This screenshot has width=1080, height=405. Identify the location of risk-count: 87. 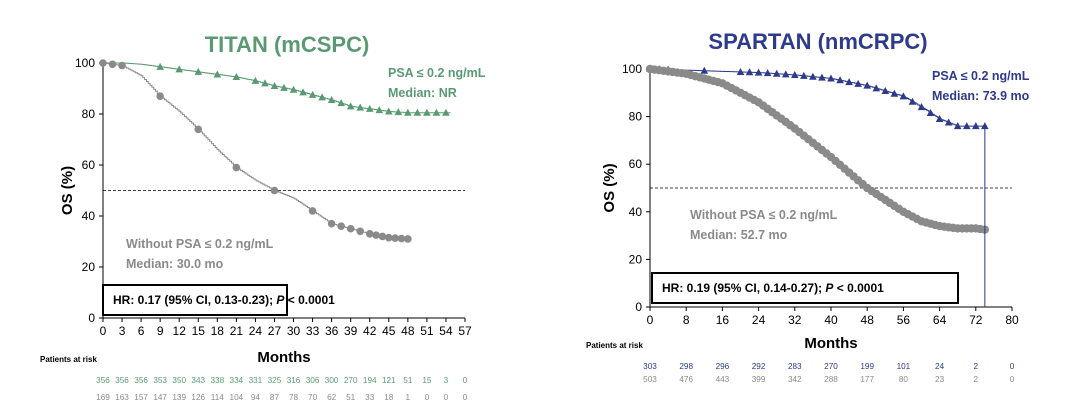
(275, 397).